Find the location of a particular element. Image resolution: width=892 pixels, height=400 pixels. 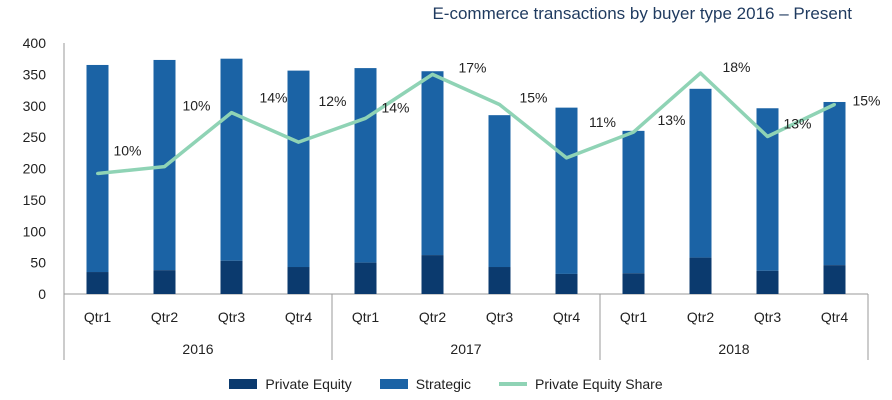

y-tick-label: 300 is located at coordinates (35, 106).